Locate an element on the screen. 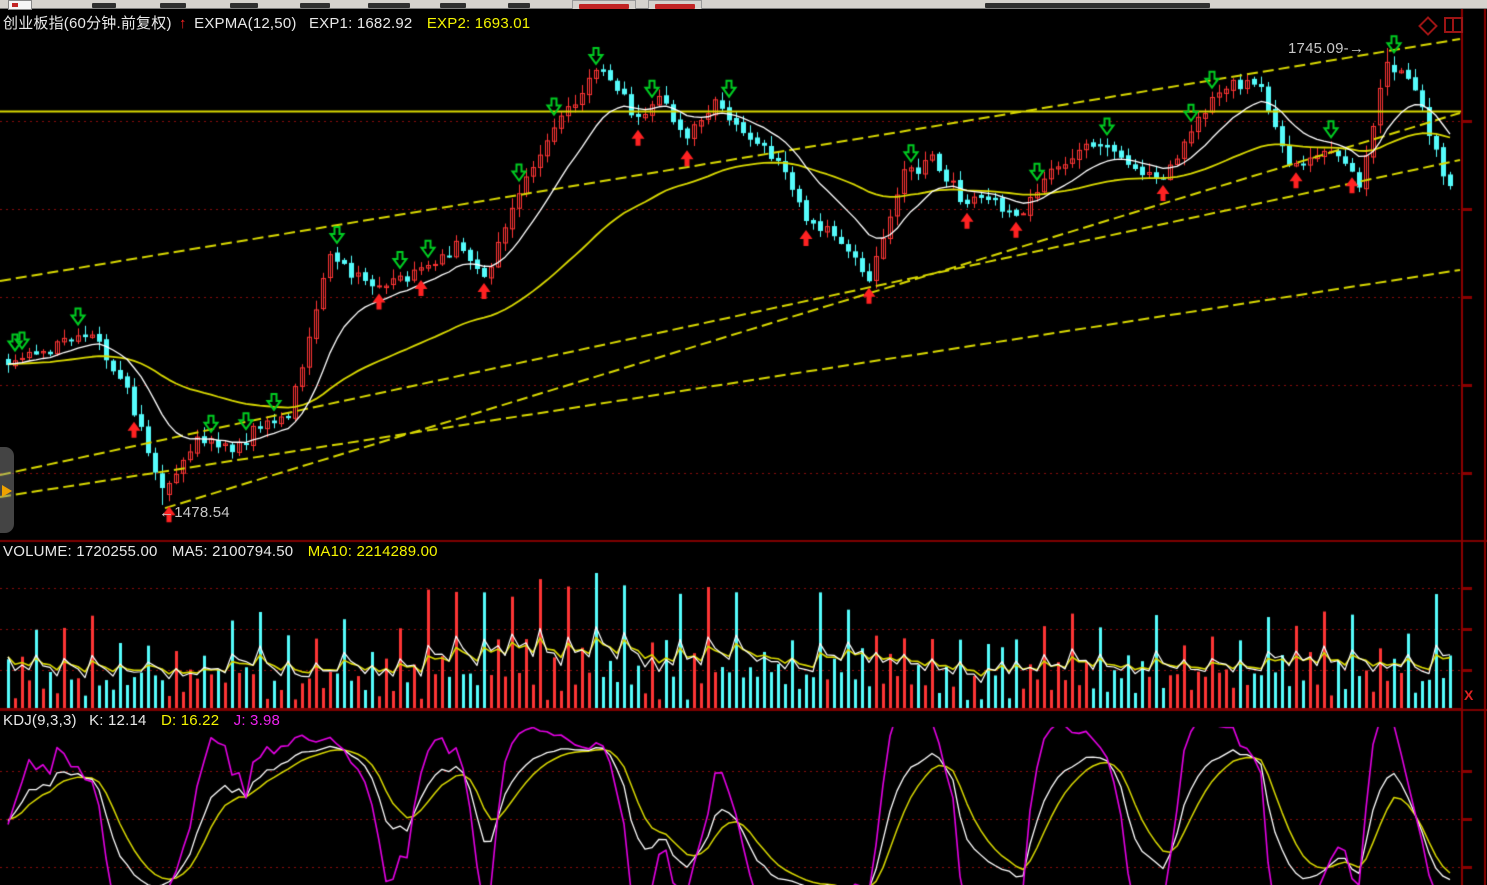 The image size is (1487, 885). kdj-k-value: K: 12.14 is located at coordinates (118, 720).